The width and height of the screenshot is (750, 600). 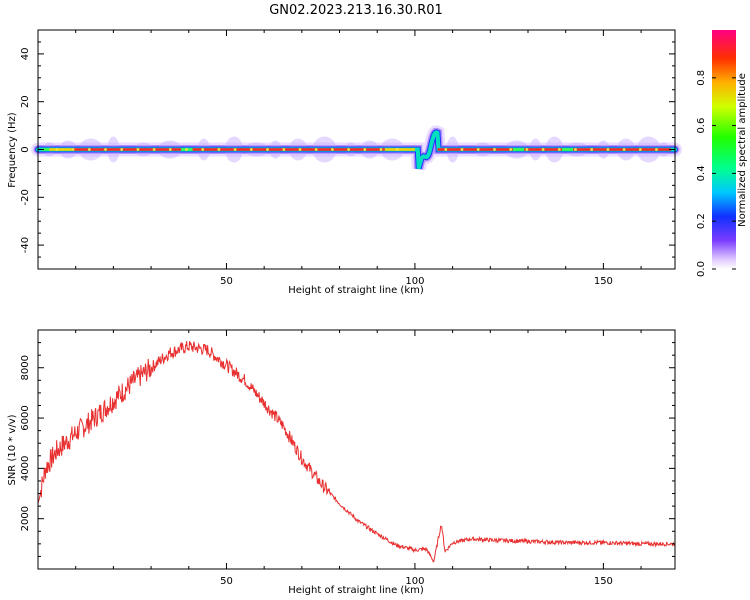 I want to click on snr-y-axis-label: SNR (10 * v/v), so click(x=12, y=449).